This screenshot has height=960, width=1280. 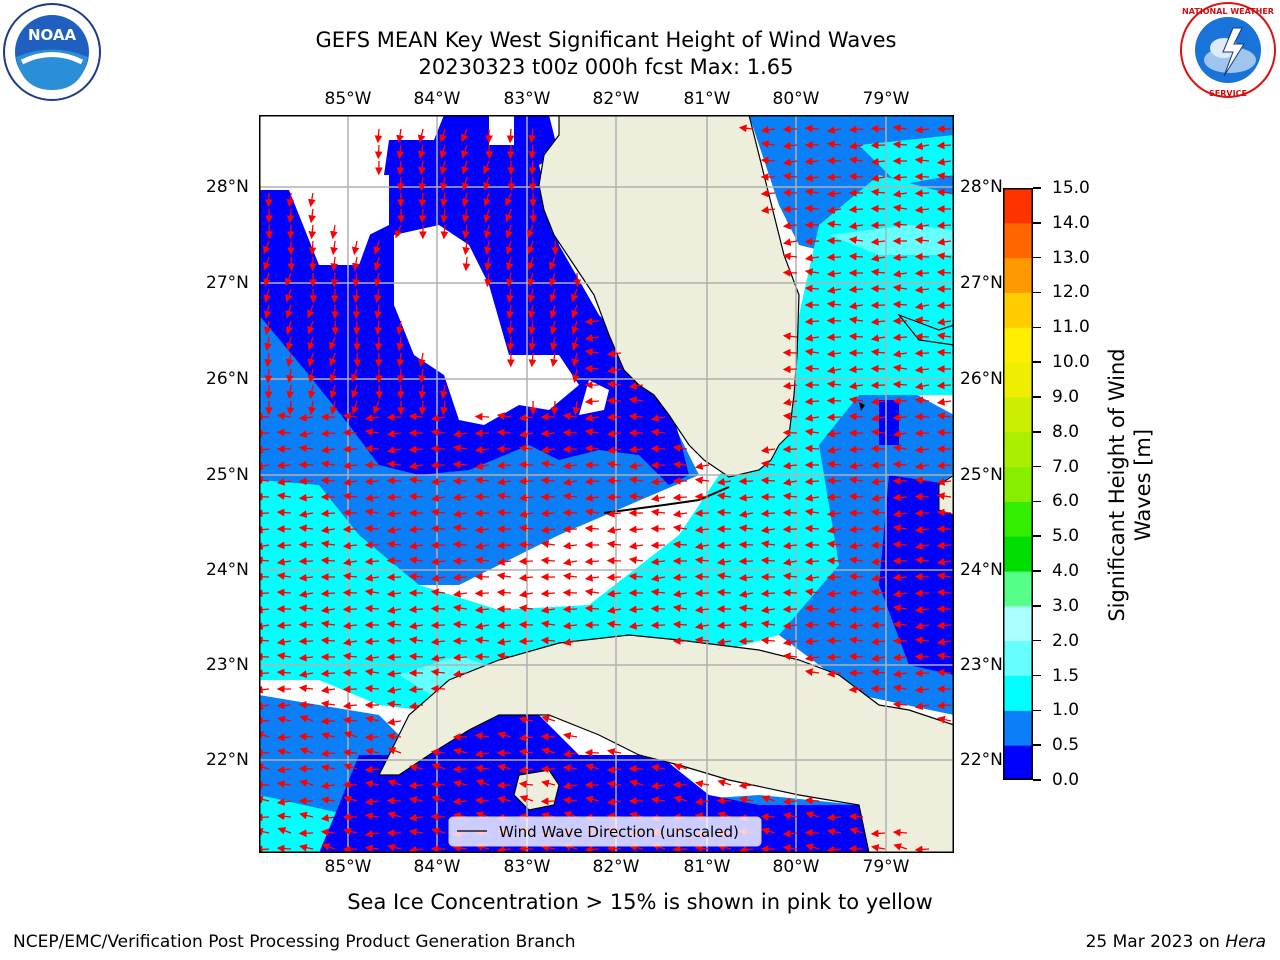 I want to click on colorbar-tick-mark, so click(x=1037, y=362).